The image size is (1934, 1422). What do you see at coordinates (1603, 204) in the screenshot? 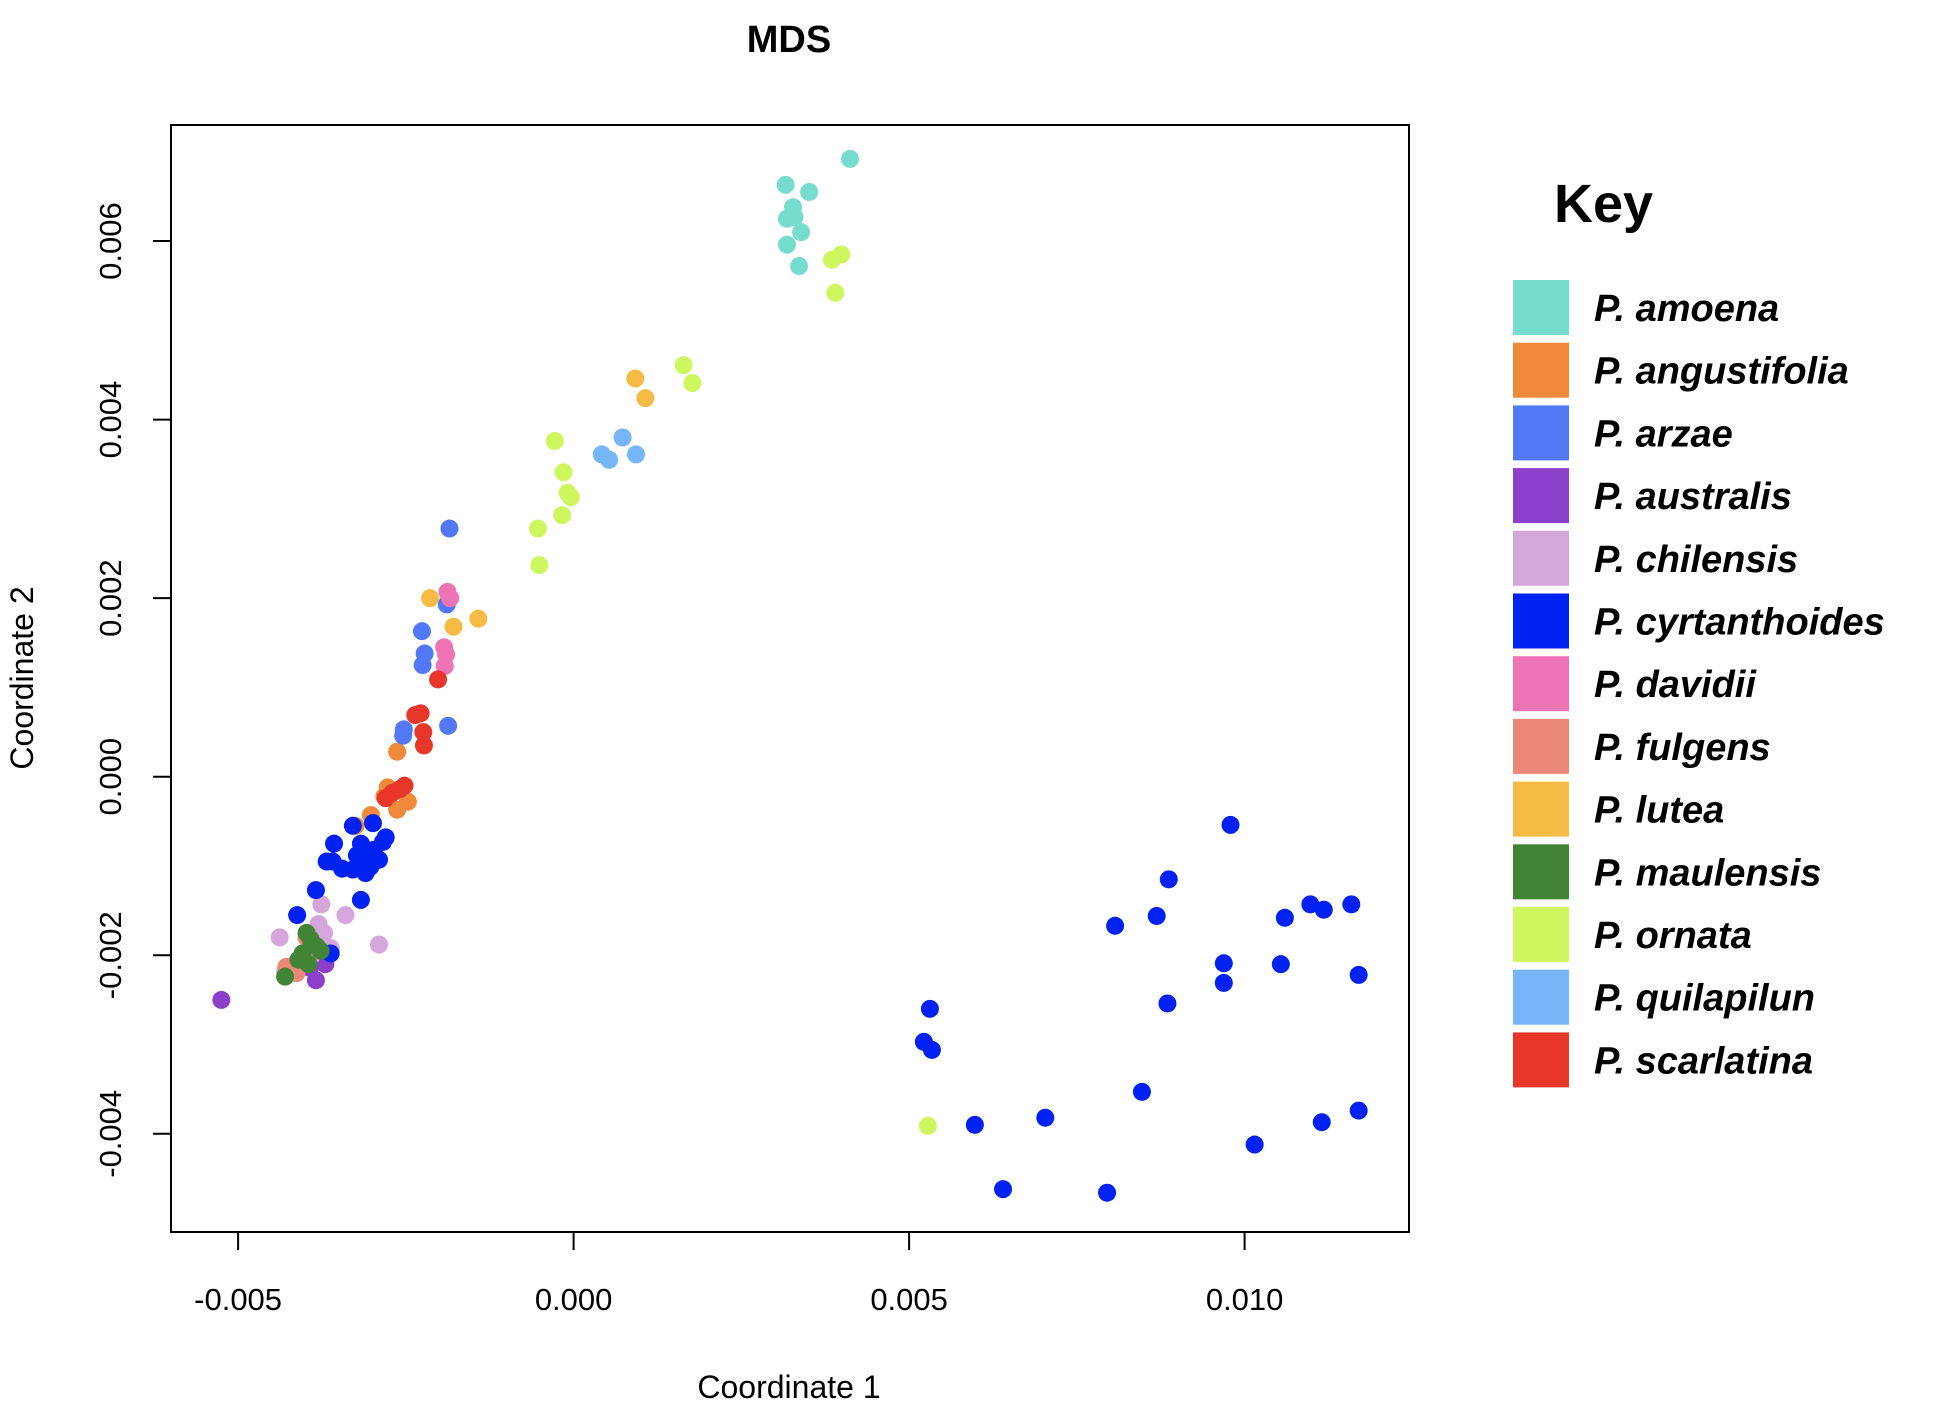
I see `legend-title: Key` at bounding box center [1603, 204].